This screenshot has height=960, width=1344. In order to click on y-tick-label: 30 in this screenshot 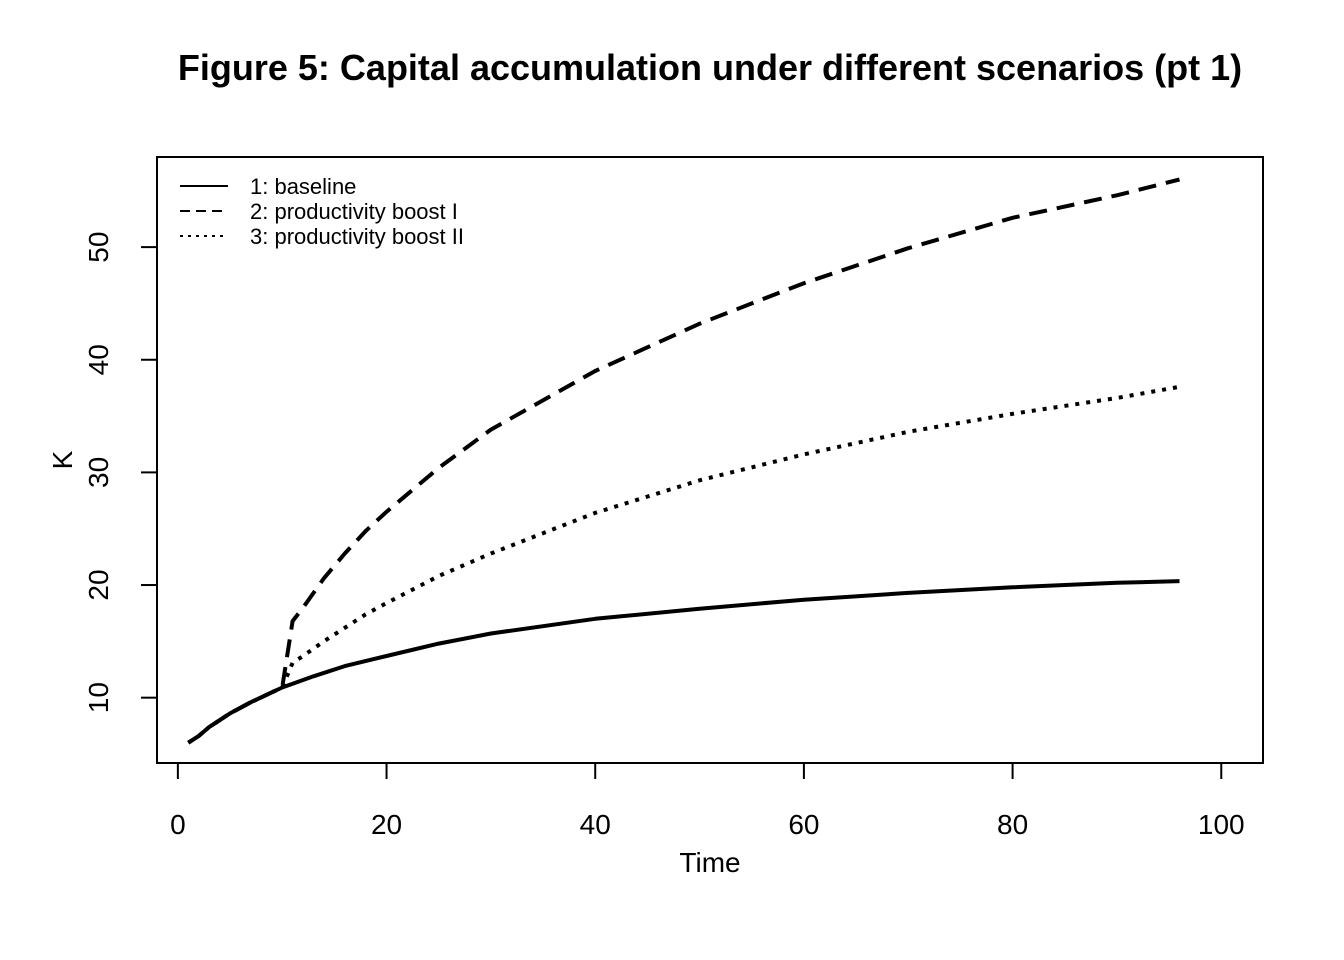, I will do `click(98, 472)`.